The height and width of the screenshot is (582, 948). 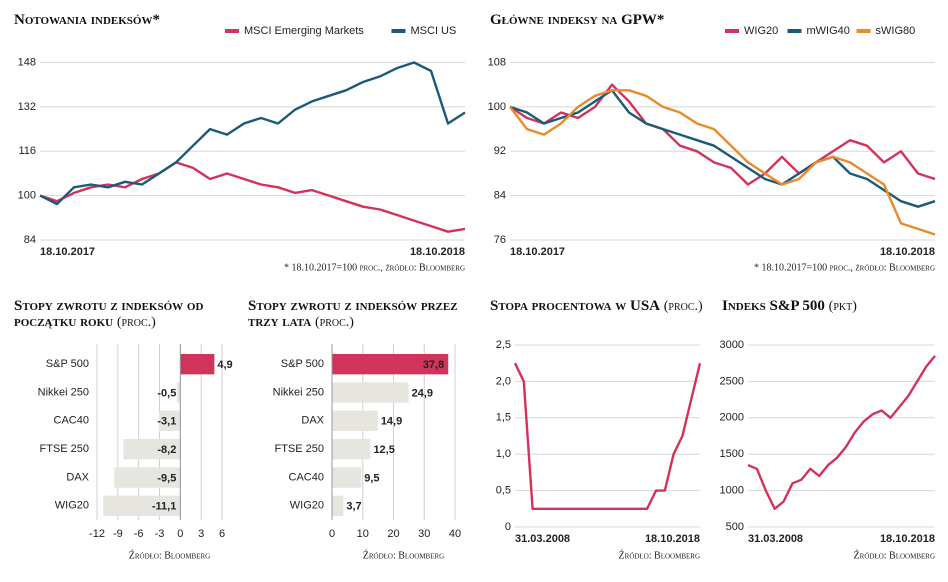 I want to click on value-label: -8,2, so click(x=166, y=450).